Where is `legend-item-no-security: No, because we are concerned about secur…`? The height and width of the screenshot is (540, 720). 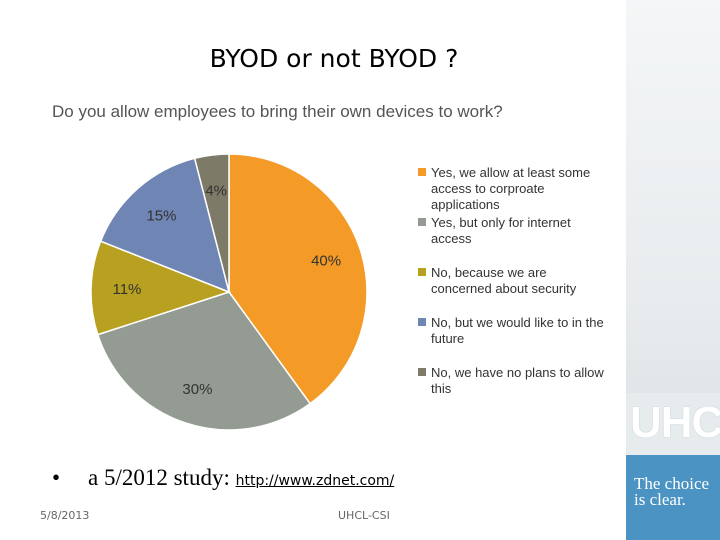 legend-item-no-security: No, because we are concerned about secur… is located at coordinates (513, 290).